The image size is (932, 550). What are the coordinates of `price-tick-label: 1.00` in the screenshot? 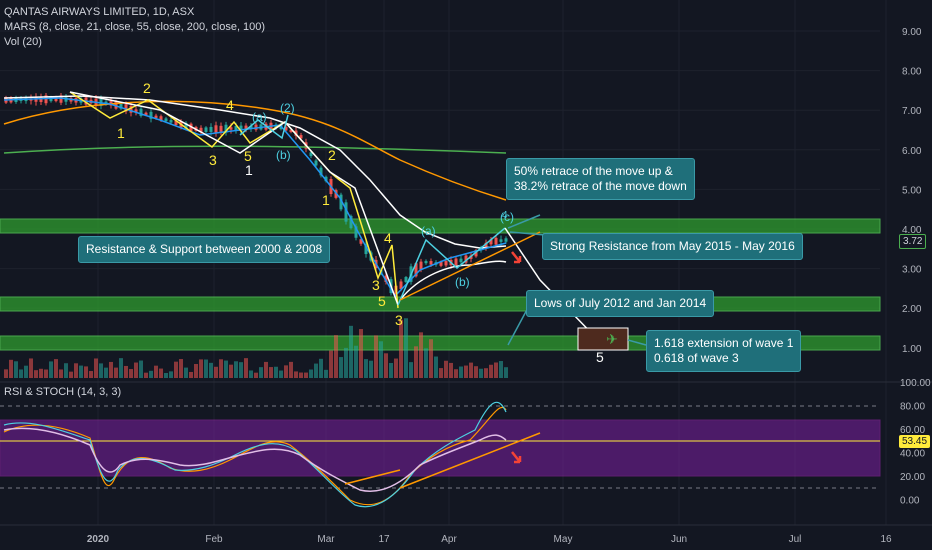 It's located at (912, 349).